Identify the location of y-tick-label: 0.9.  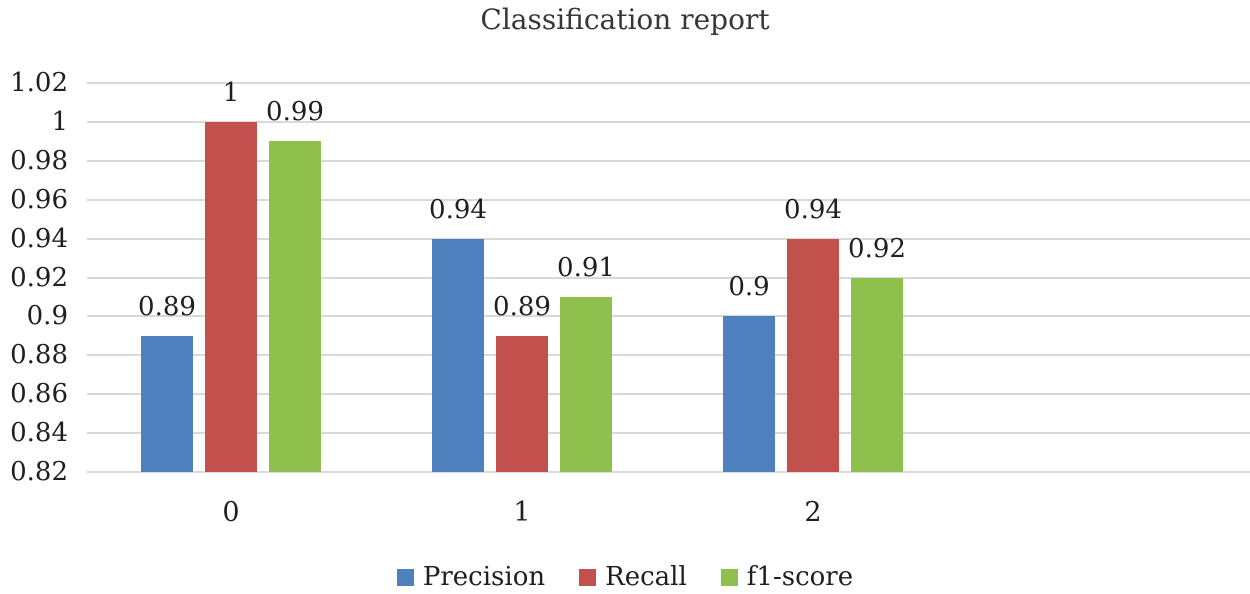
(47, 316).